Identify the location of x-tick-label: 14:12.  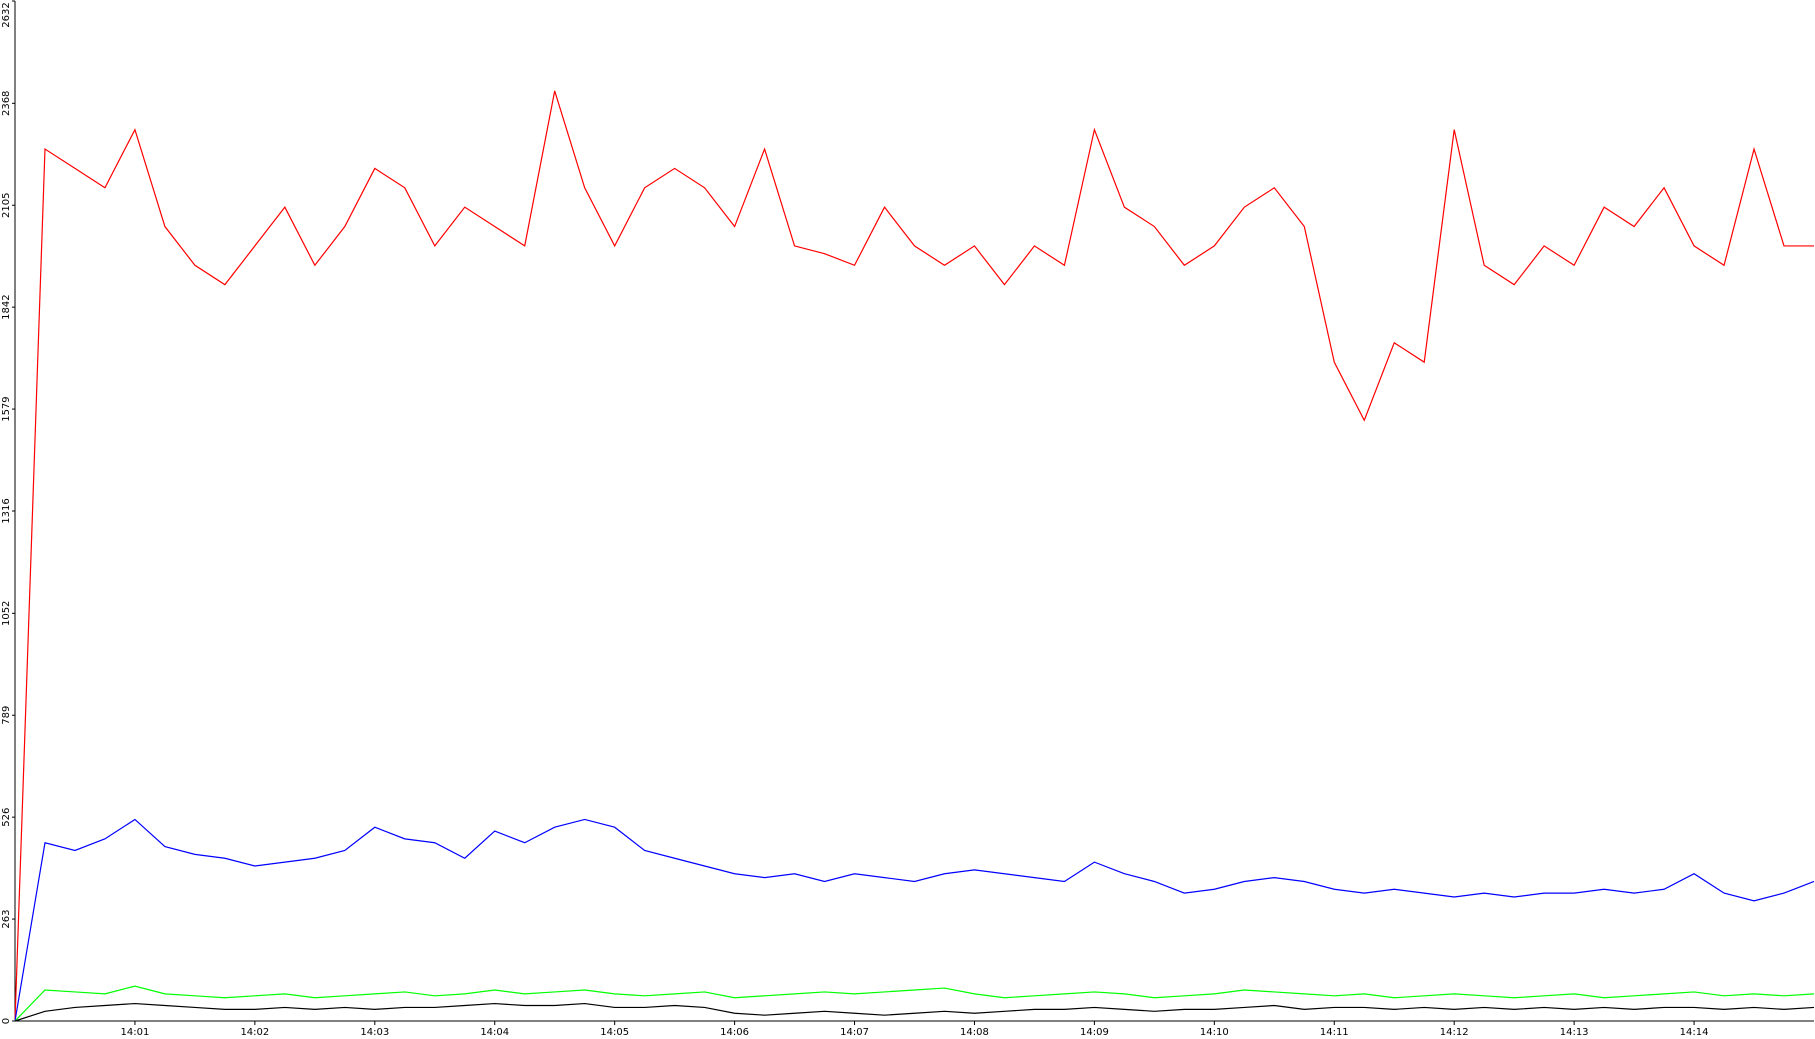
(1454, 1032).